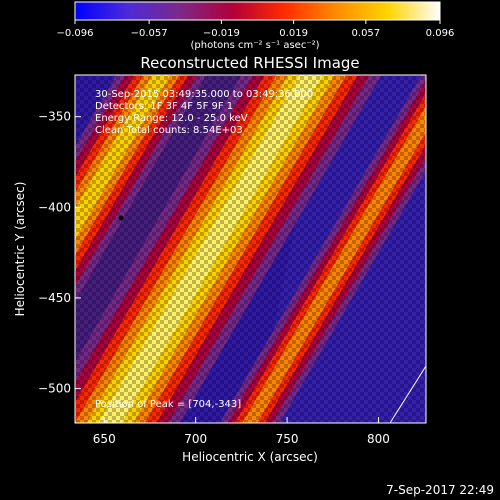 This screenshot has height=500, width=500. What do you see at coordinates (254, 45) in the screenshot?
I see `colorbar-units: (photons cm⁻² s⁻¹ asec⁻²)` at bounding box center [254, 45].